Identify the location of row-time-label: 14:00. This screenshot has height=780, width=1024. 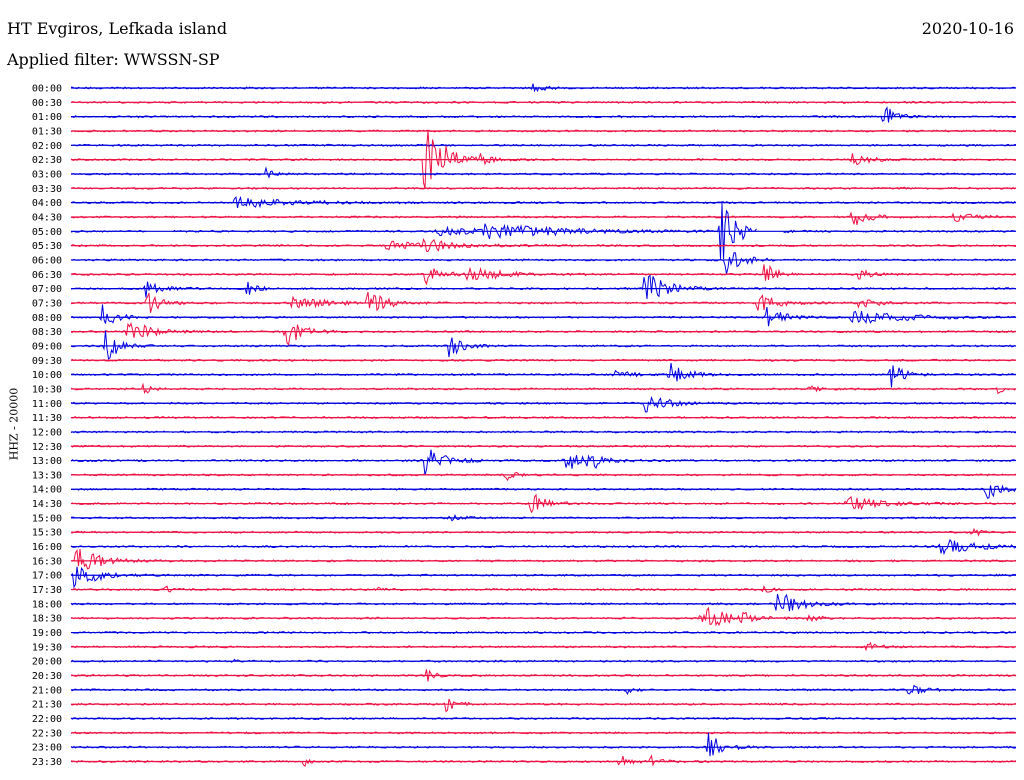
(47, 490).